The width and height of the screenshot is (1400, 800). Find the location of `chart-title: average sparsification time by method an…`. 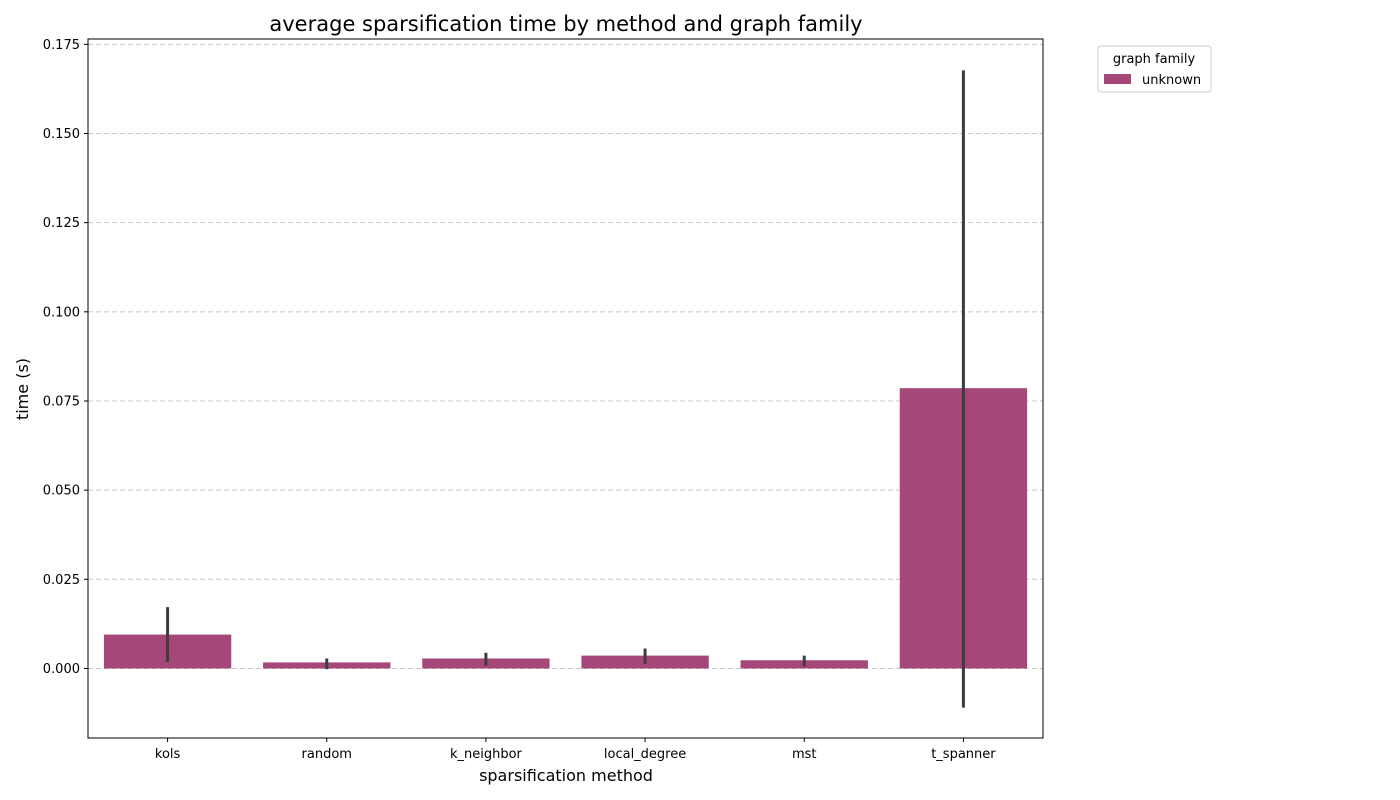

chart-title: average sparsification time by method an… is located at coordinates (565, 24).